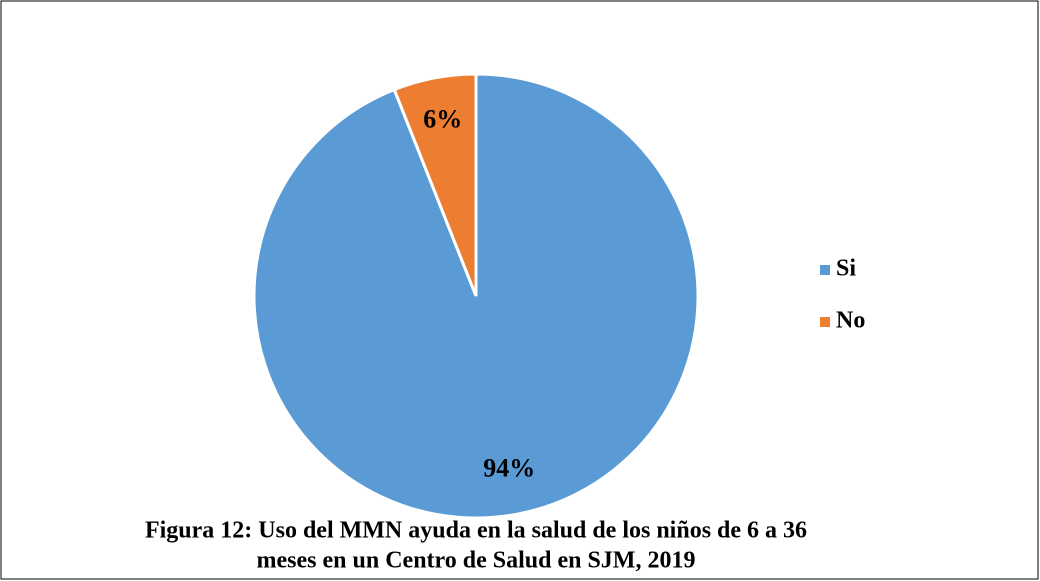  What do you see at coordinates (850, 321) in the screenshot?
I see `legend-label: No` at bounding box center [850, 321].